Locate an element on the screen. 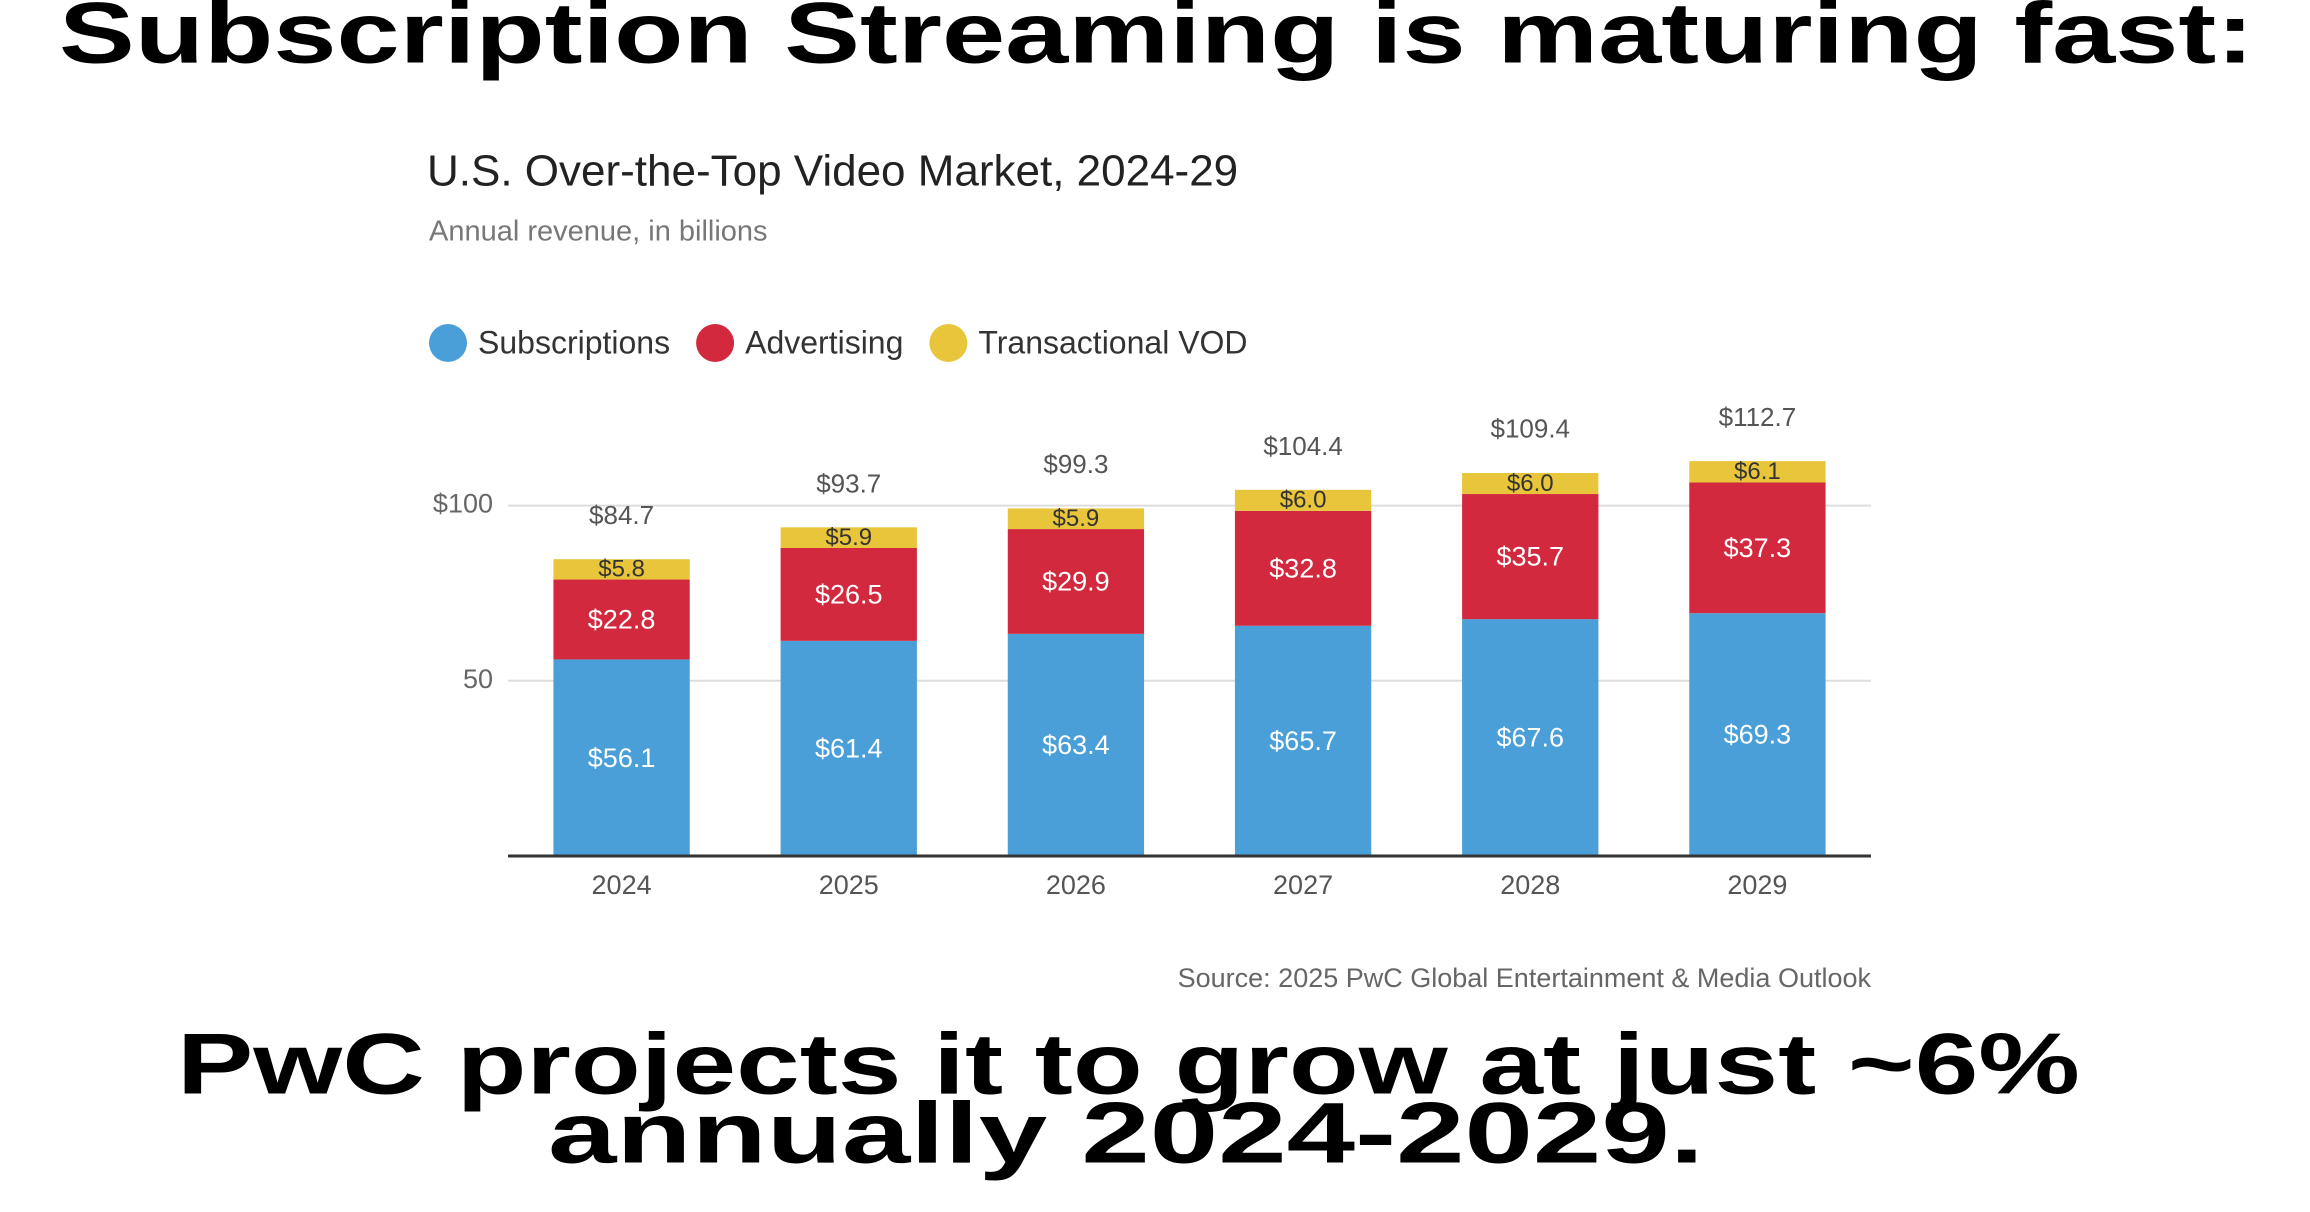  chart-title: U.S. Over-the-Top Video Market, 2024-29 is located at coordinates (832, 171).